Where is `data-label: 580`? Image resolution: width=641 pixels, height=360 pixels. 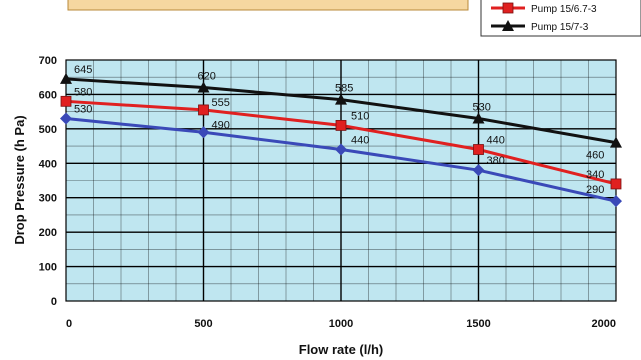 data-label: 580 is located at coordinates (83, 92).